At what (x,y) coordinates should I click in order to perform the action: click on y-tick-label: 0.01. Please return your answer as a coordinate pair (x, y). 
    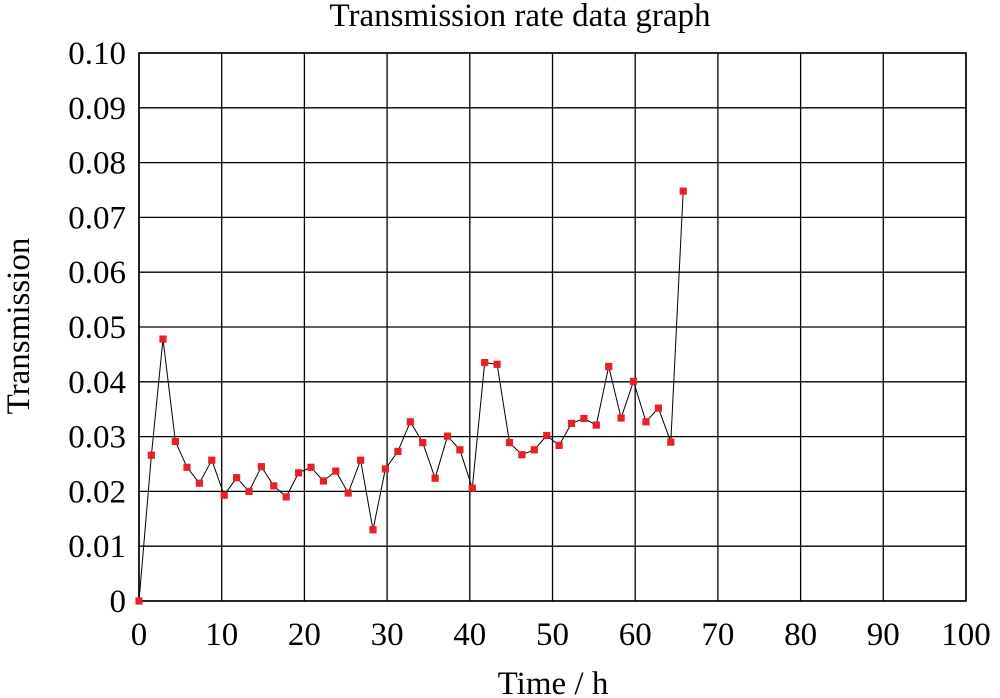
    Looking at the image, I should click on (97, 547).